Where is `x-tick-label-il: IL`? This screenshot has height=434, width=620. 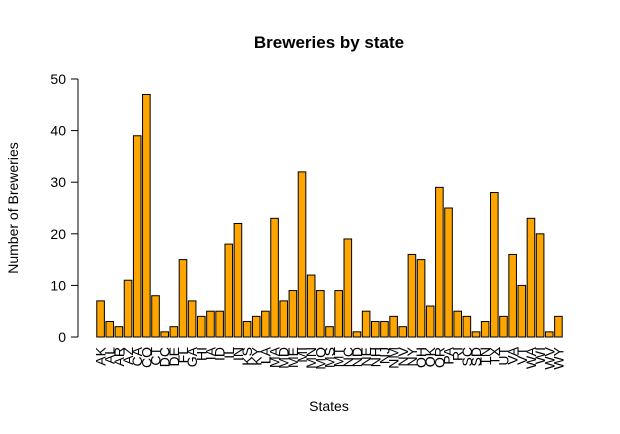 x-tick-label-il: IL is located at coordinates (229, 353).